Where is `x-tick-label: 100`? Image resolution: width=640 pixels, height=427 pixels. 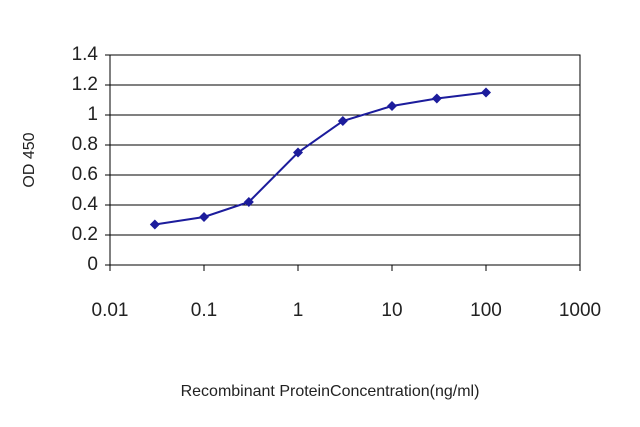 x-tick-label: 100 is located at coordinates (486, 310).